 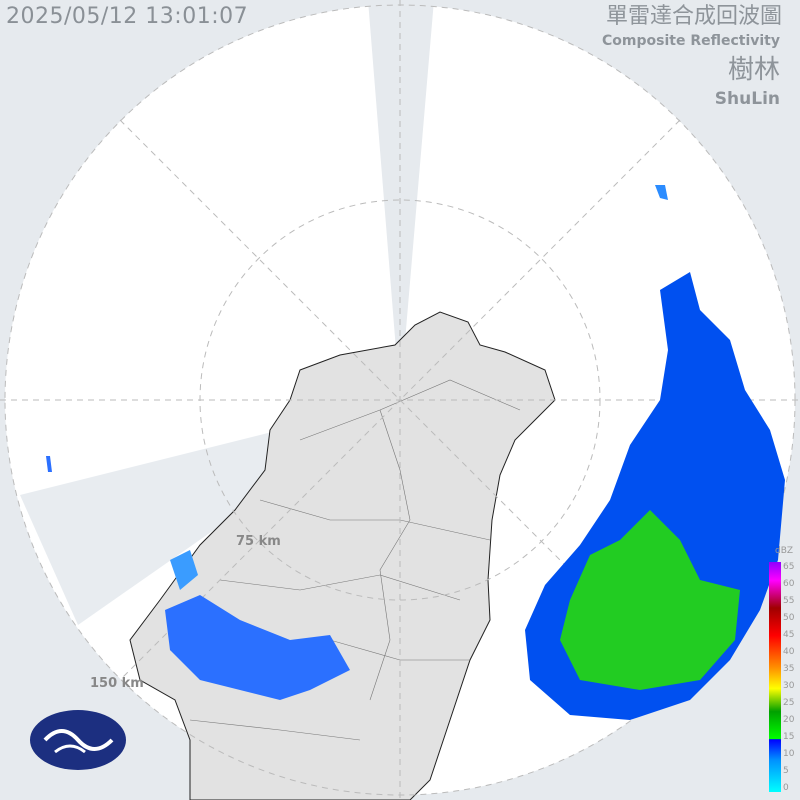 What do you see at coordinates (786, 771) in the screenshot?
I see `legend-tick: 5` at bounding box center [786, 771].